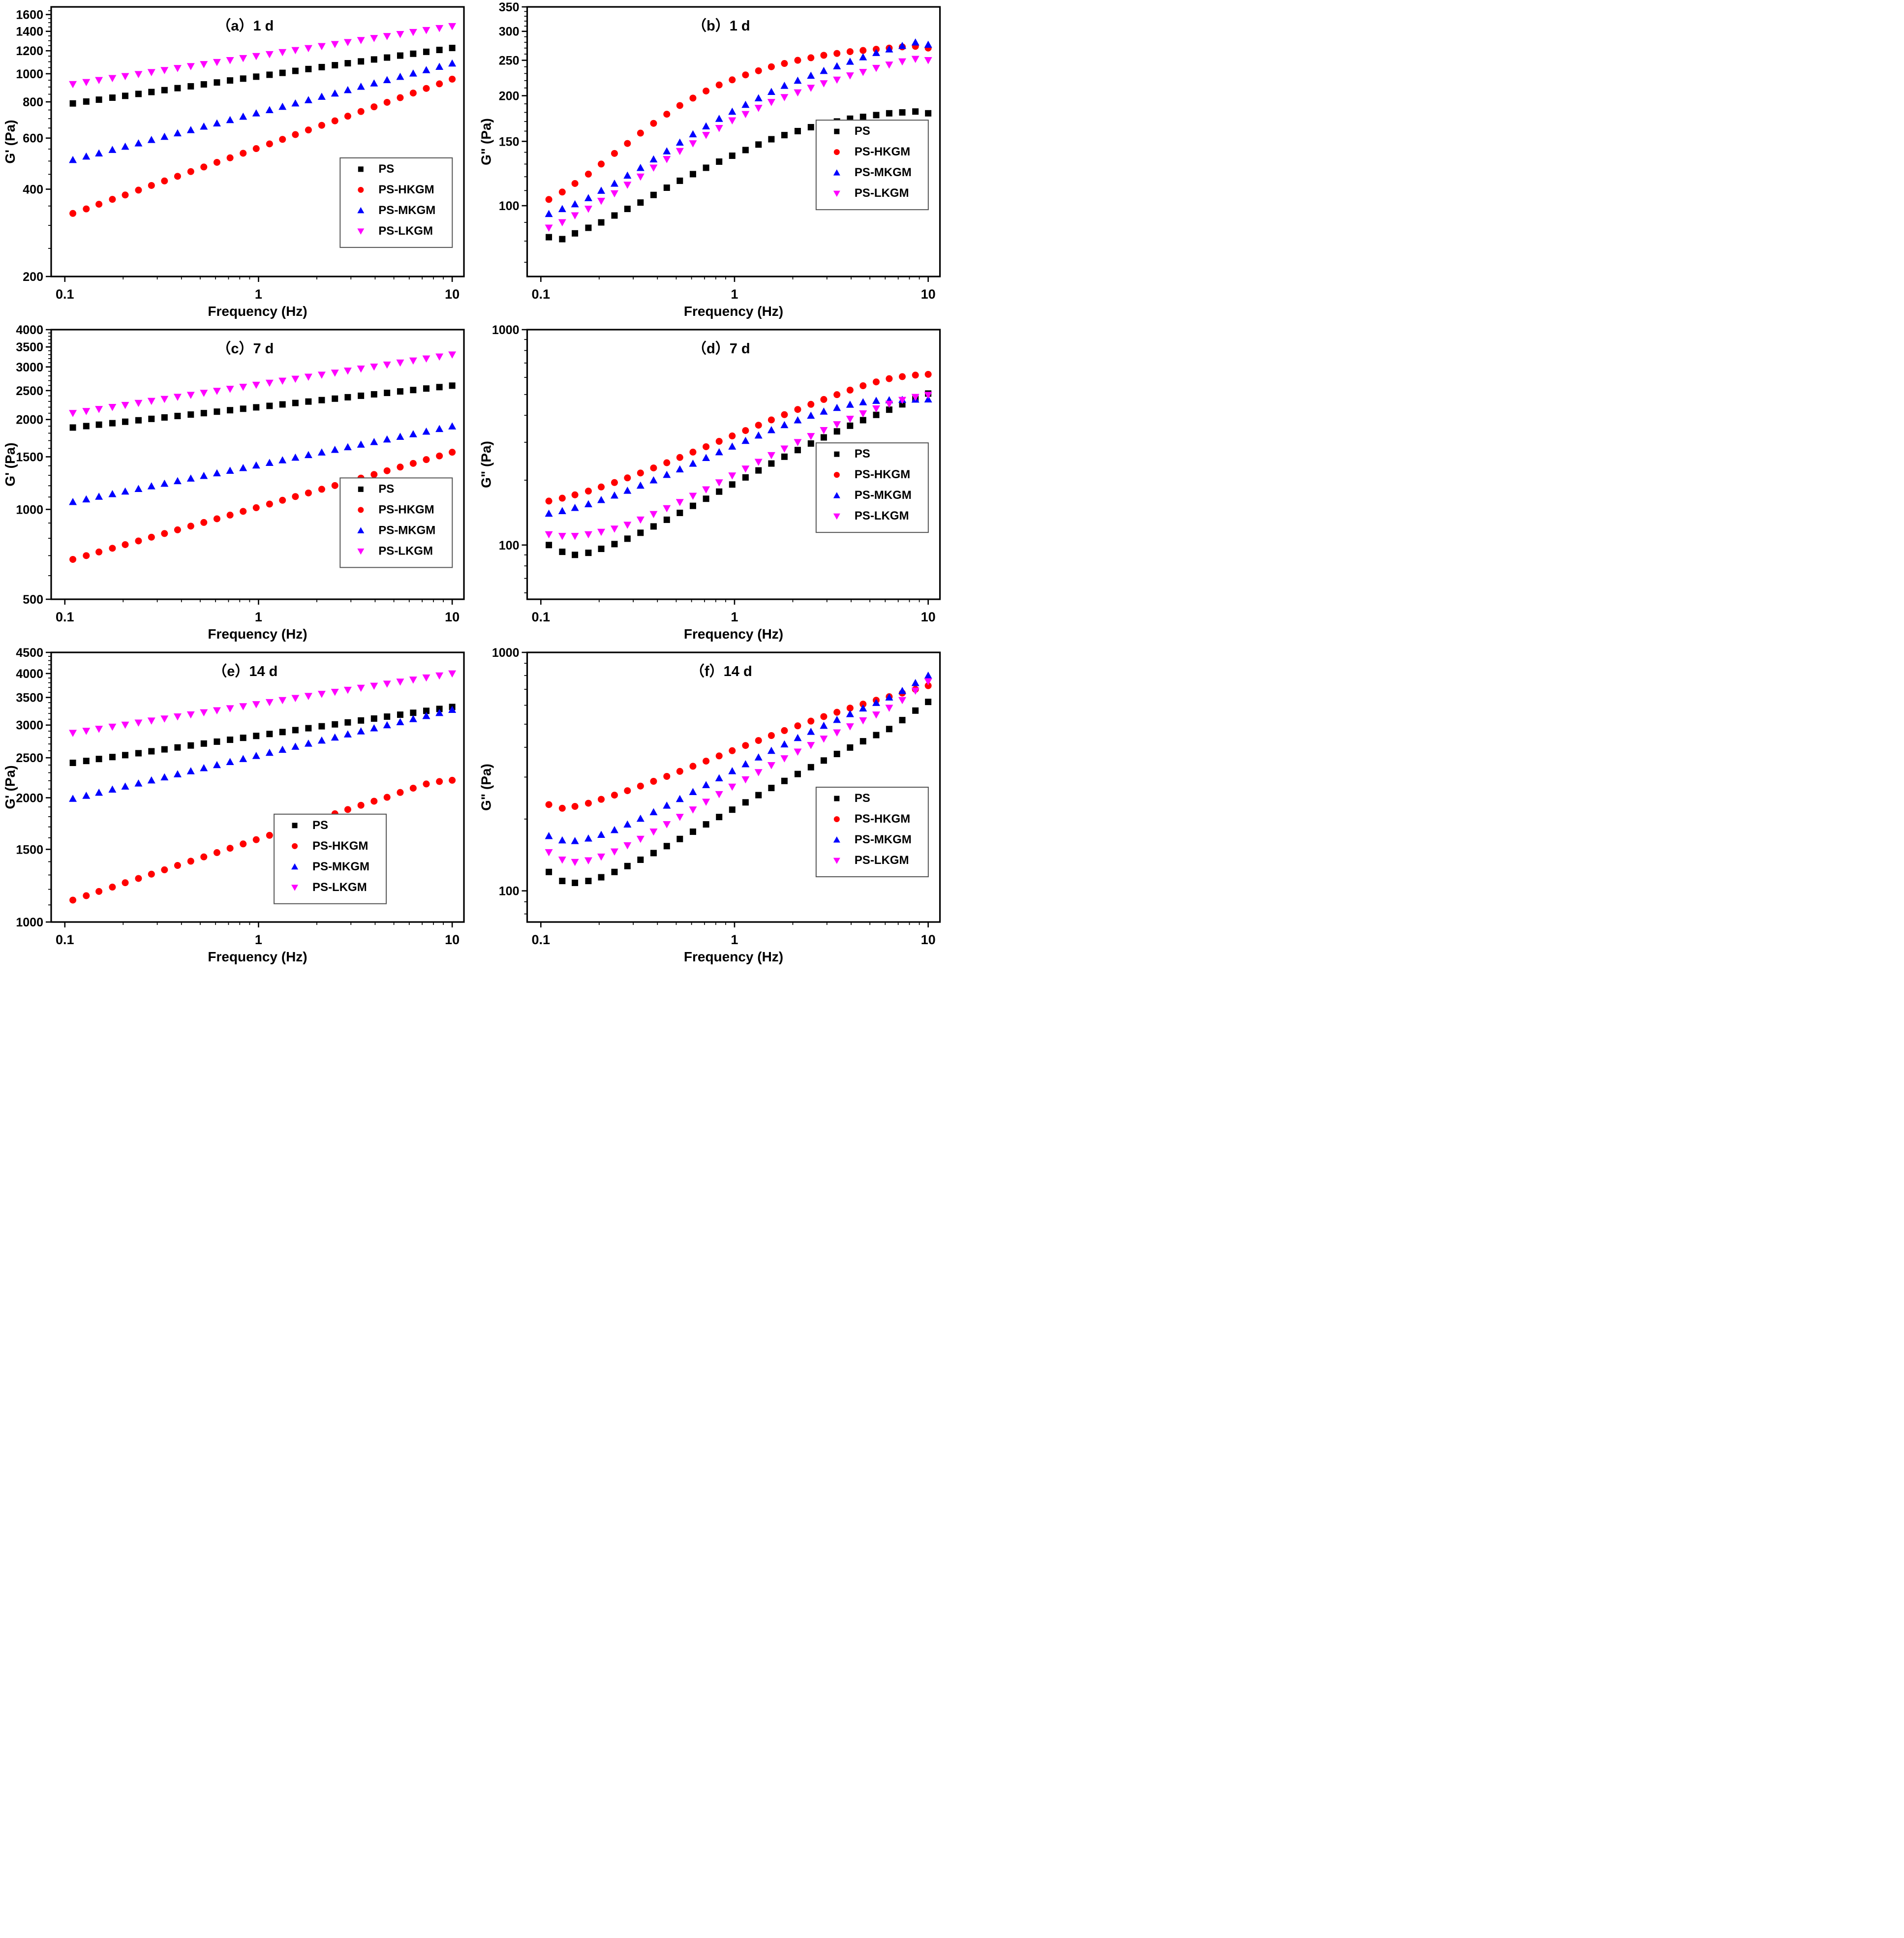 The width and height of the screenshot is (1904, 1938). What do you see at coordinates (263, 463) in the screenshot?
I see `series-PS-MKGM` at bounding box center [263, 463].